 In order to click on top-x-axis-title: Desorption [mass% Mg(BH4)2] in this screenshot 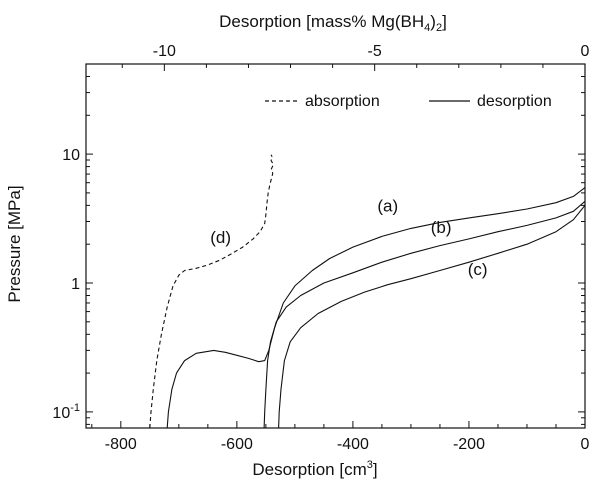, I will do `click(333, 23)`.